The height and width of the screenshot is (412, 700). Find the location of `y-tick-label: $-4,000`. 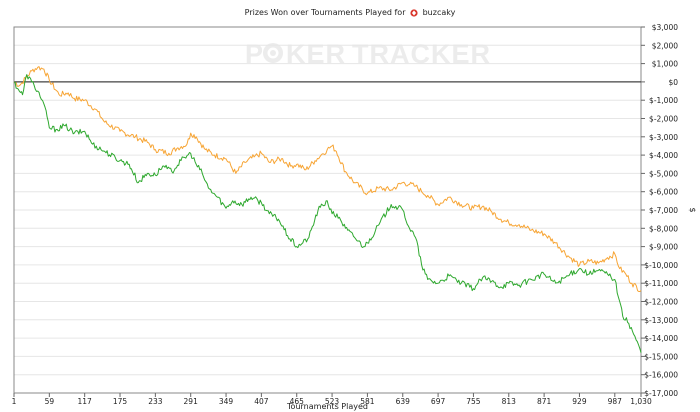

y-tick-label: $-4,000 is located at coordinates (663, 155).